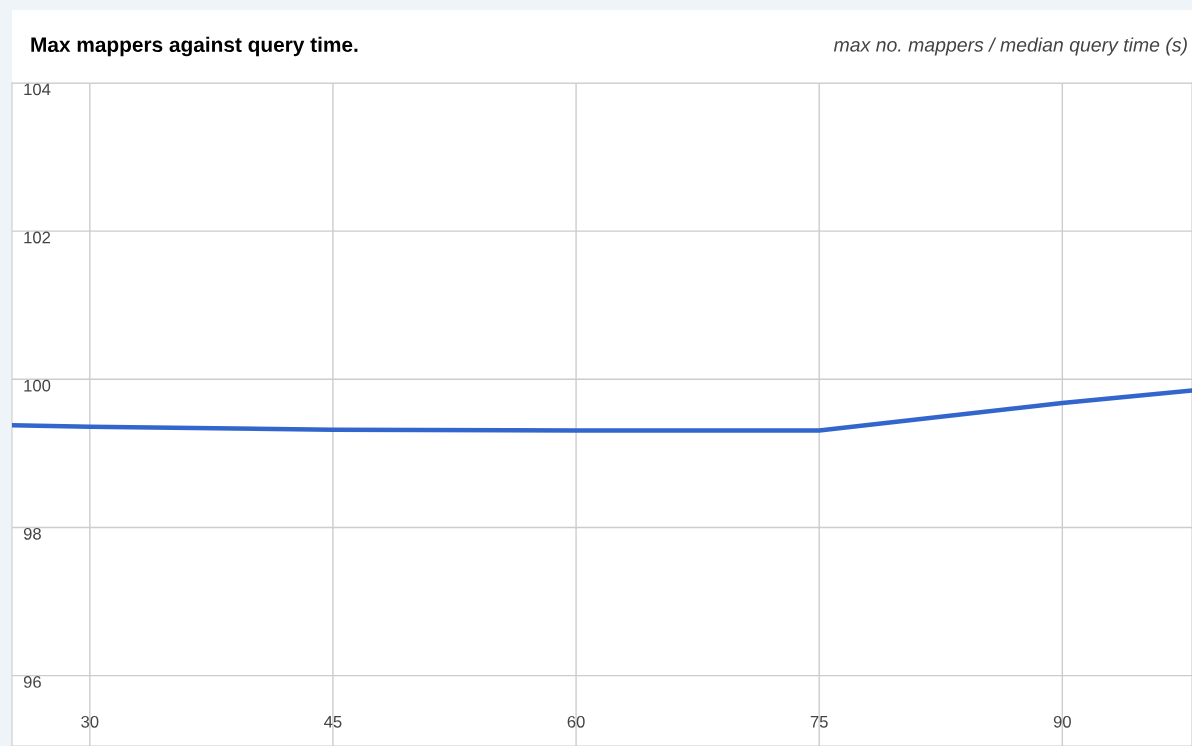  What do you see at coordinates (1062, 721) in the screenshot?
I see `x-tick-label: 90` at bounding box center [1062, 721].